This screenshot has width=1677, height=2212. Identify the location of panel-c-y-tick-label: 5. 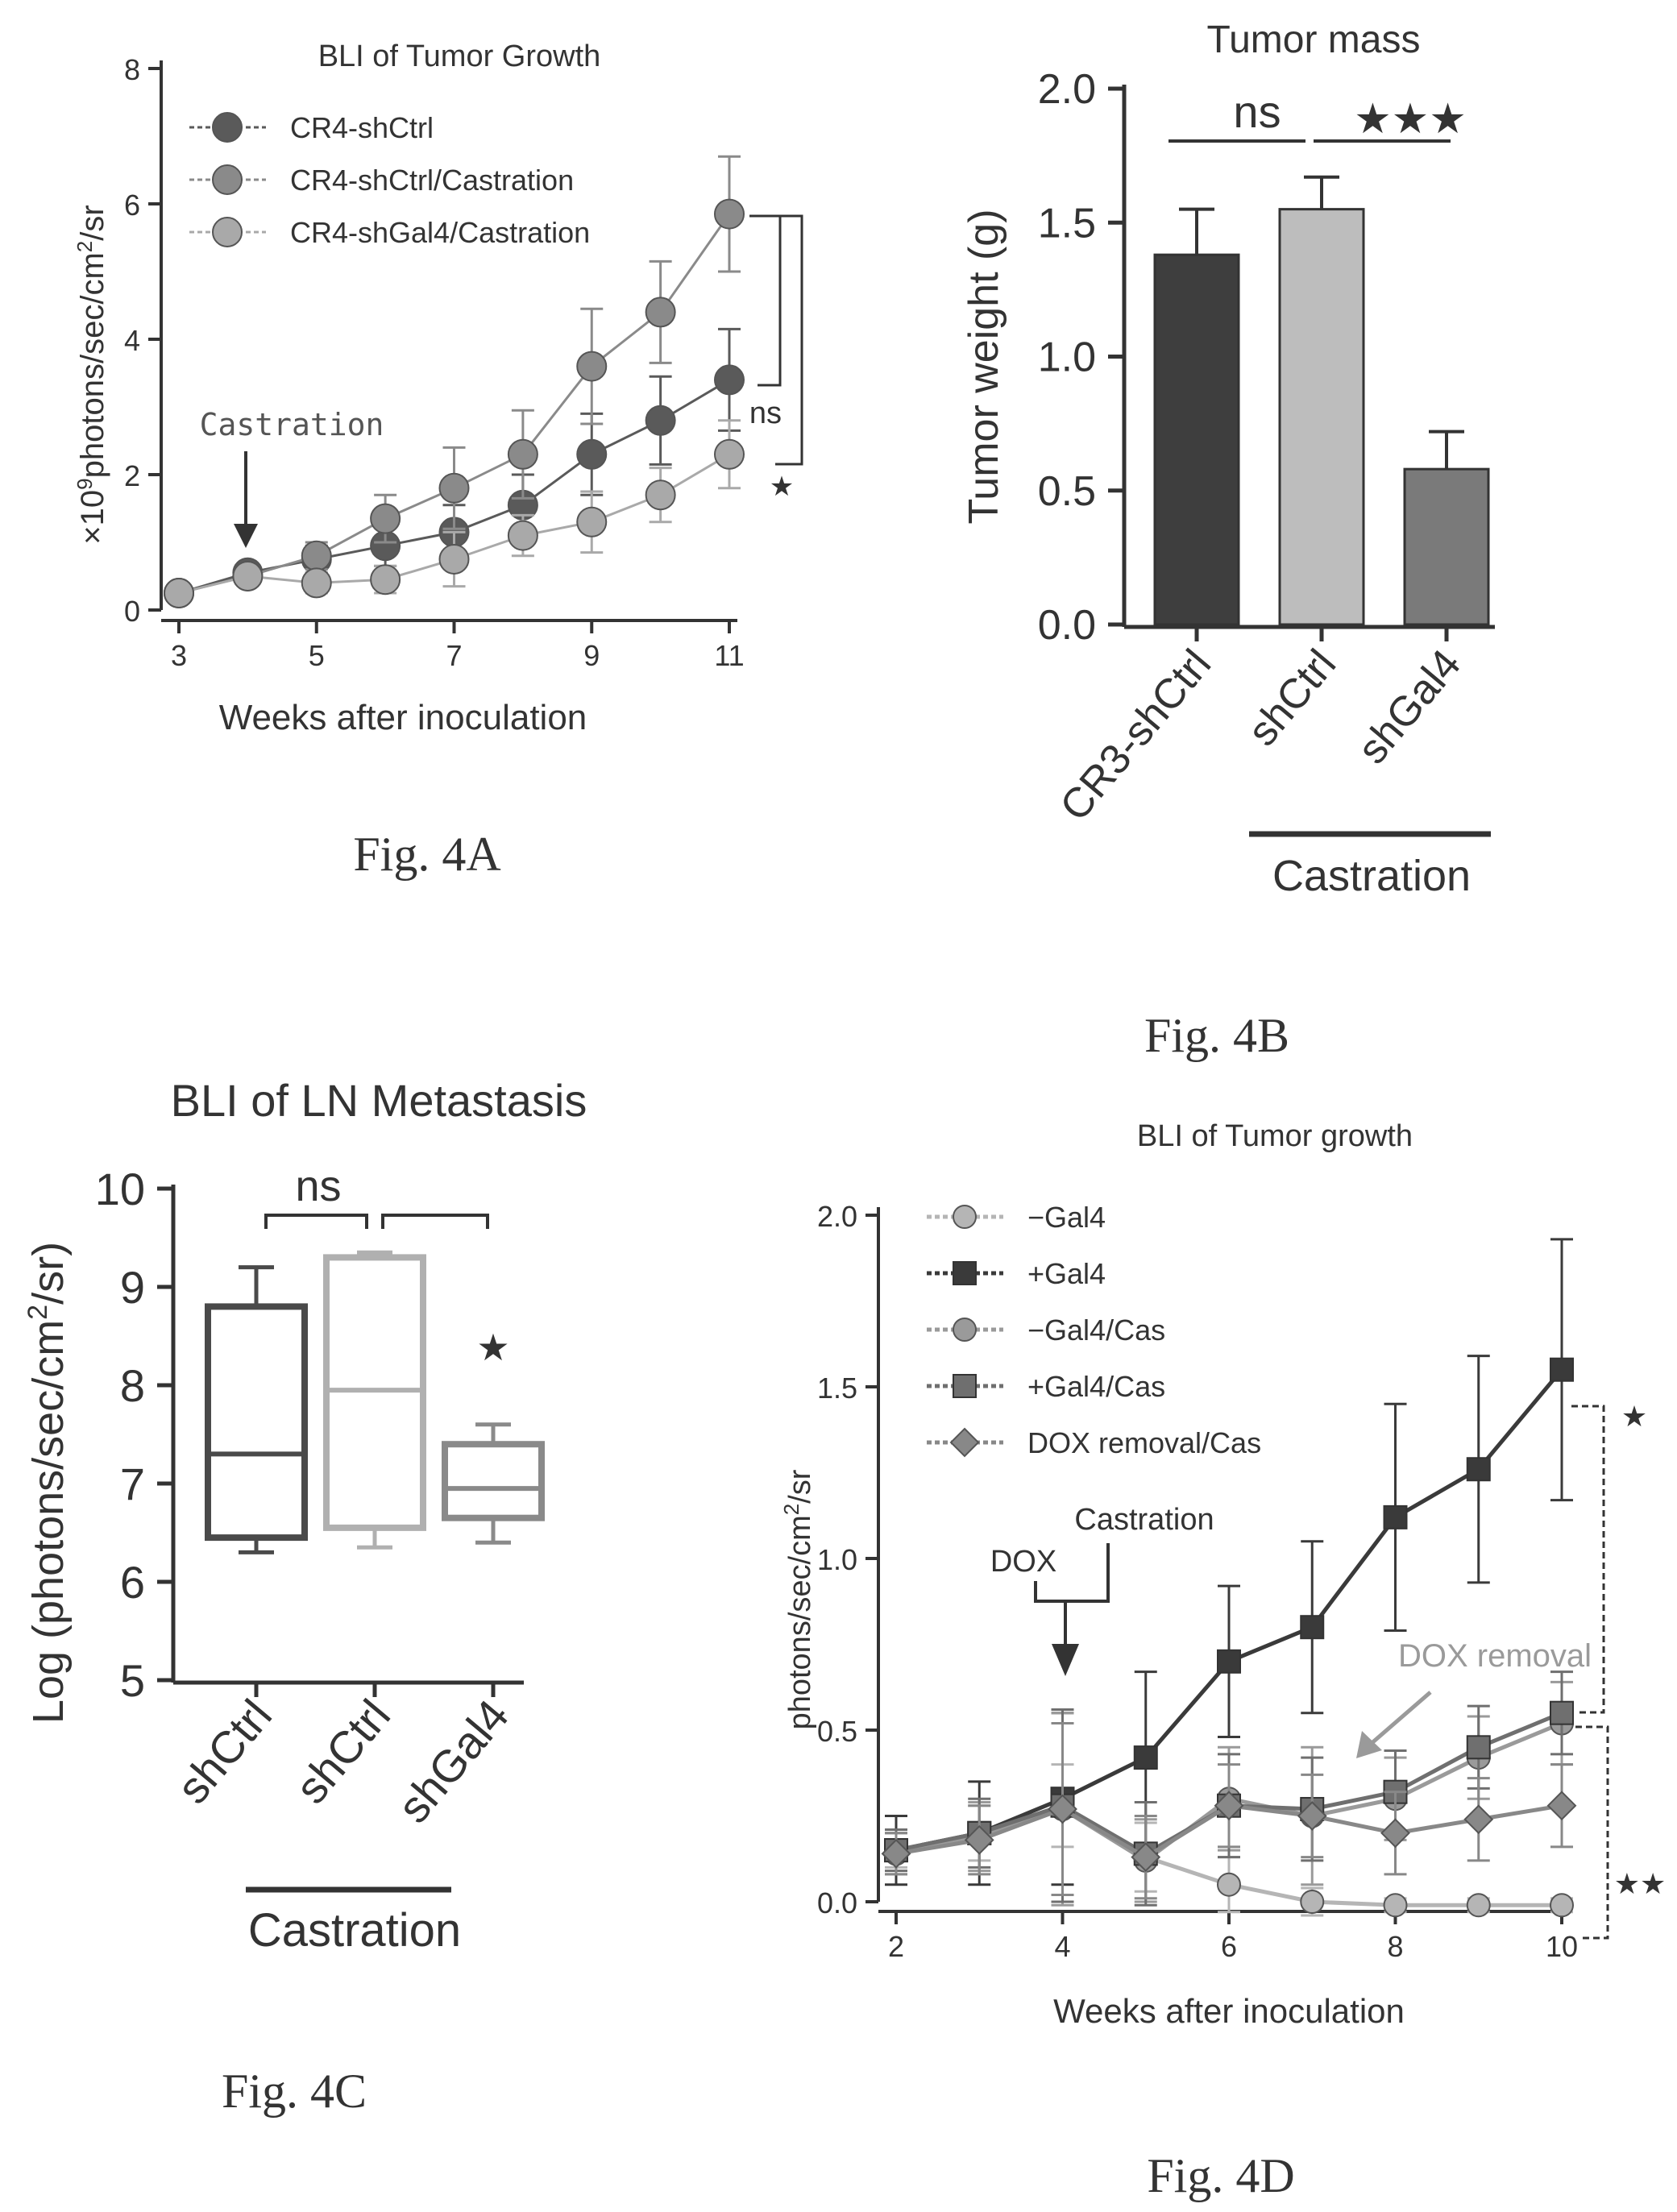
(132, 1680).